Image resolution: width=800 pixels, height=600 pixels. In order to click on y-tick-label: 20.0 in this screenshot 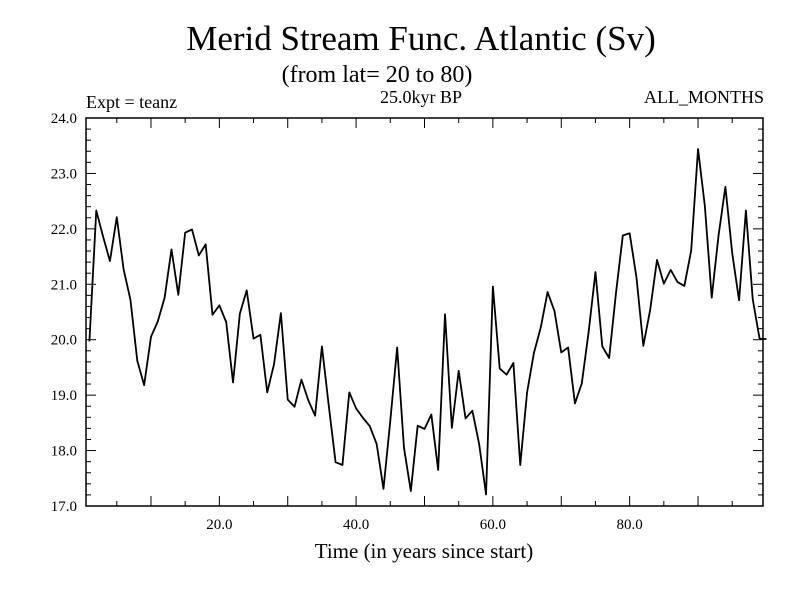, I will do `click(64, 341)`.